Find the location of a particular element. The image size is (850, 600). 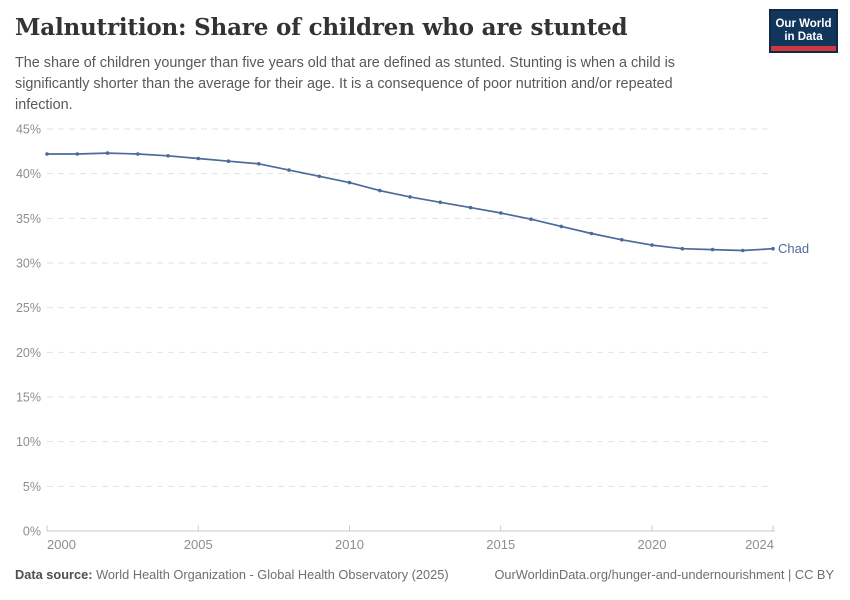

y-tick-label: 20% is located at coordinates (28, 353).